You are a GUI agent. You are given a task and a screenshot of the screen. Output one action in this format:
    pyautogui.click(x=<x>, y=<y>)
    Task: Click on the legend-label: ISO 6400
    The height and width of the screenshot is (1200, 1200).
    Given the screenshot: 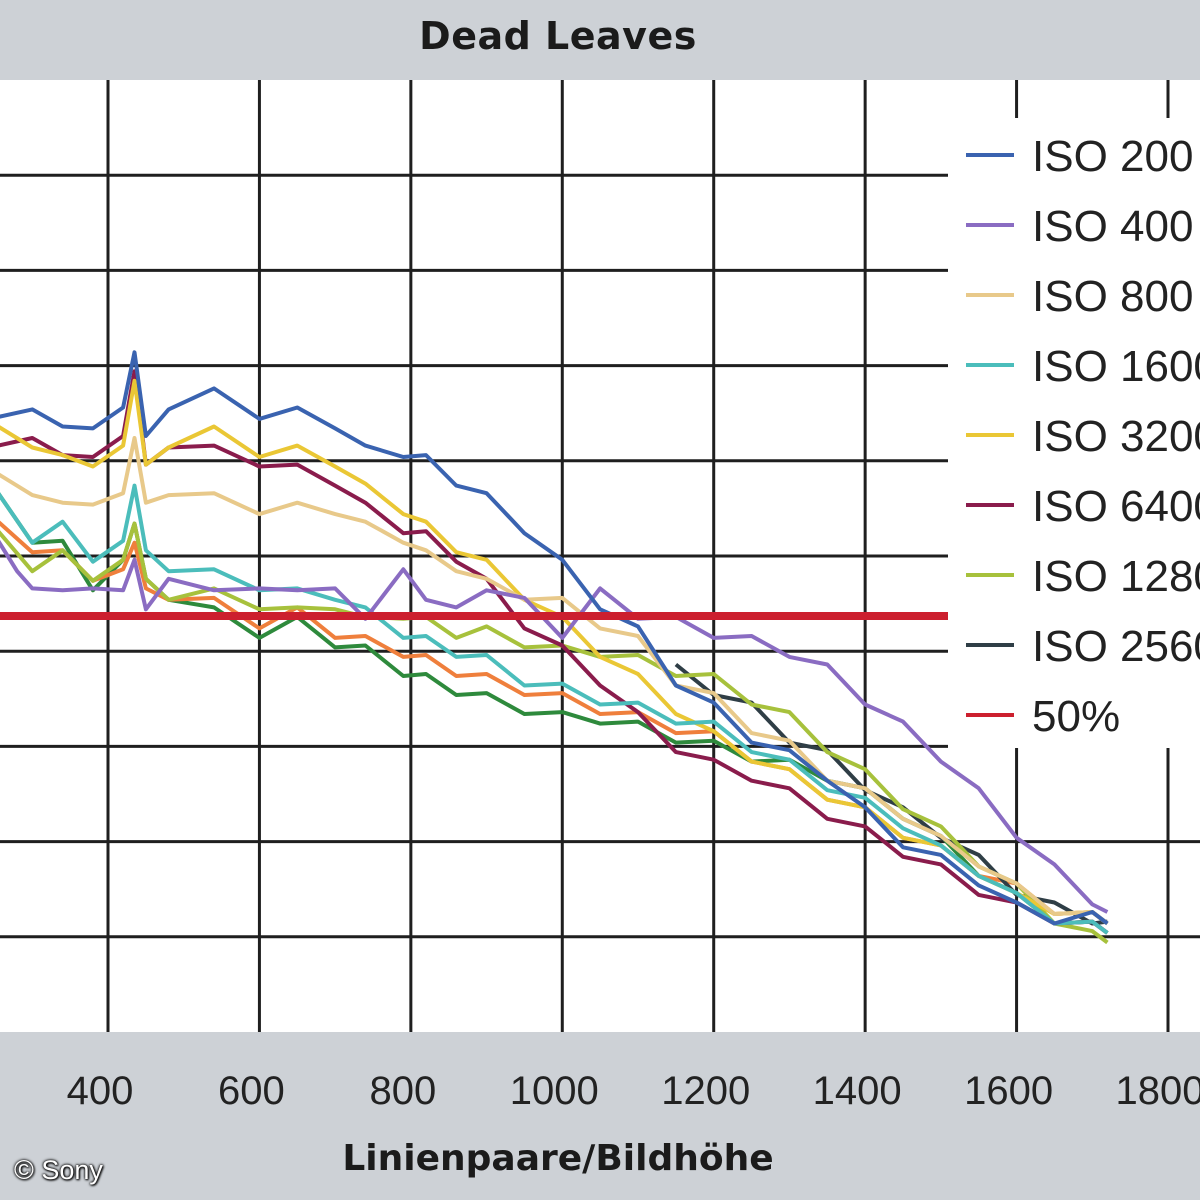 What is the action you would take?
    pyautogui.click(x=1116, y=506)
    